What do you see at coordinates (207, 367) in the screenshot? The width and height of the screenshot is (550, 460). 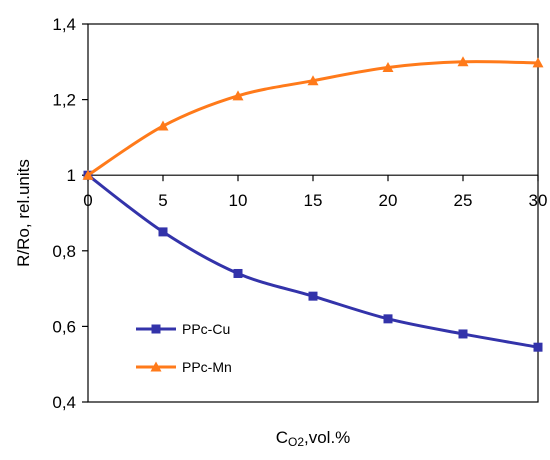 I see `legend-label: PPc-Mn` at bounding box center [207, 367].